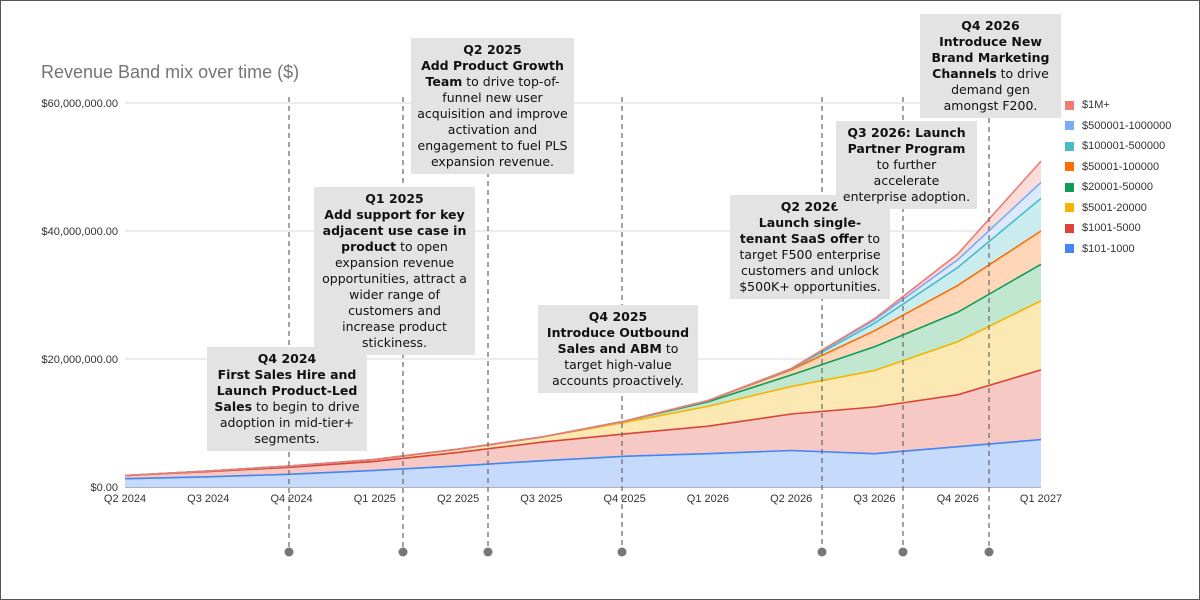  I want to click on y-tick-label: $40,000,000.00, so click(80, 232).